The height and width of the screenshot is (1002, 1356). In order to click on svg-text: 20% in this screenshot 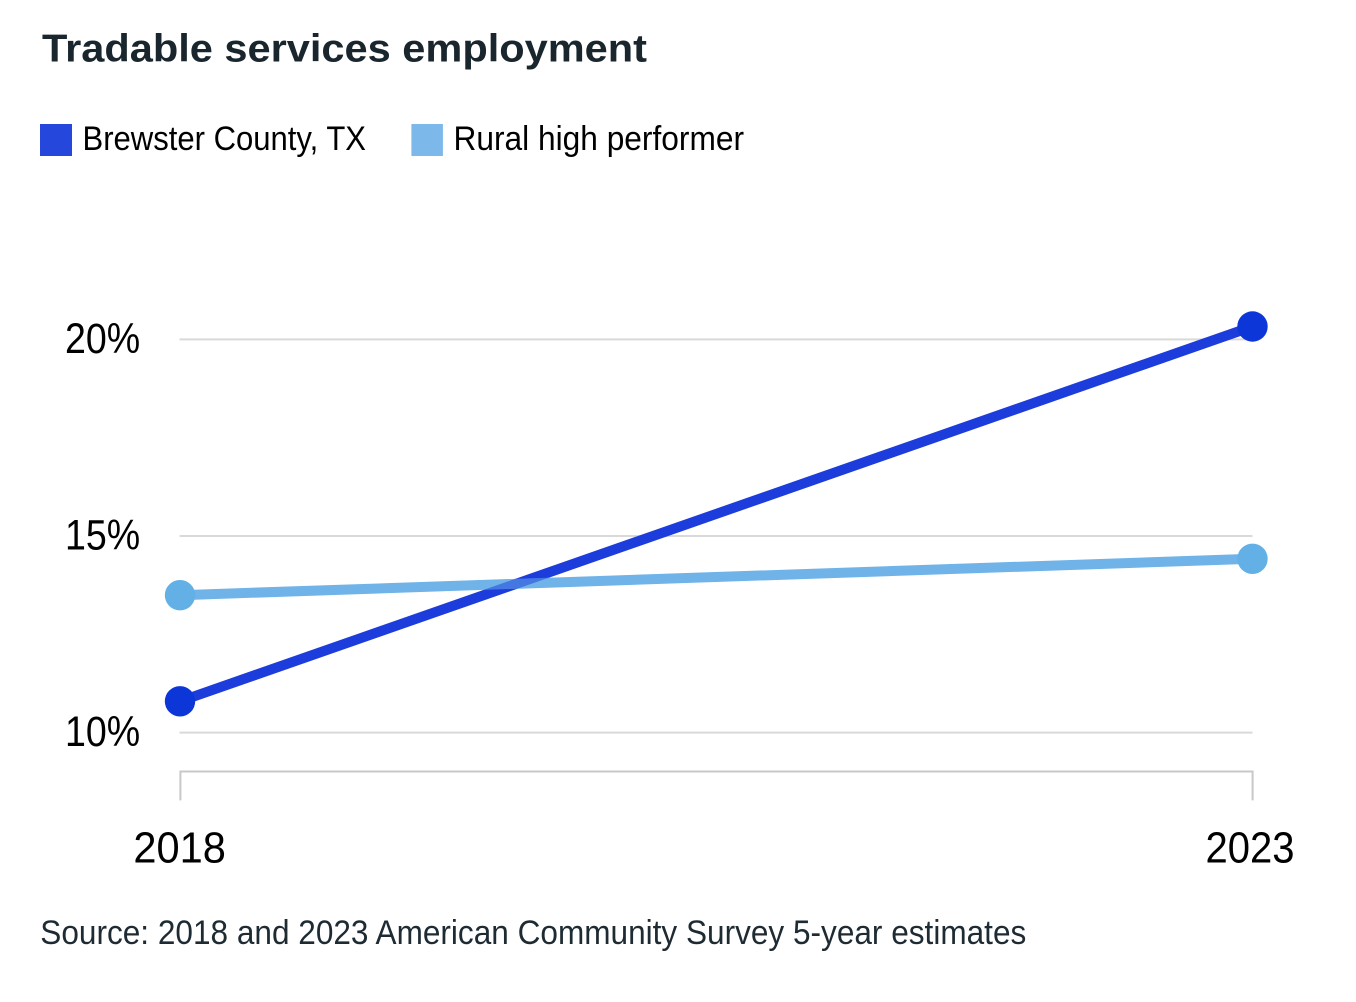, I will do `click(102, 339)`.